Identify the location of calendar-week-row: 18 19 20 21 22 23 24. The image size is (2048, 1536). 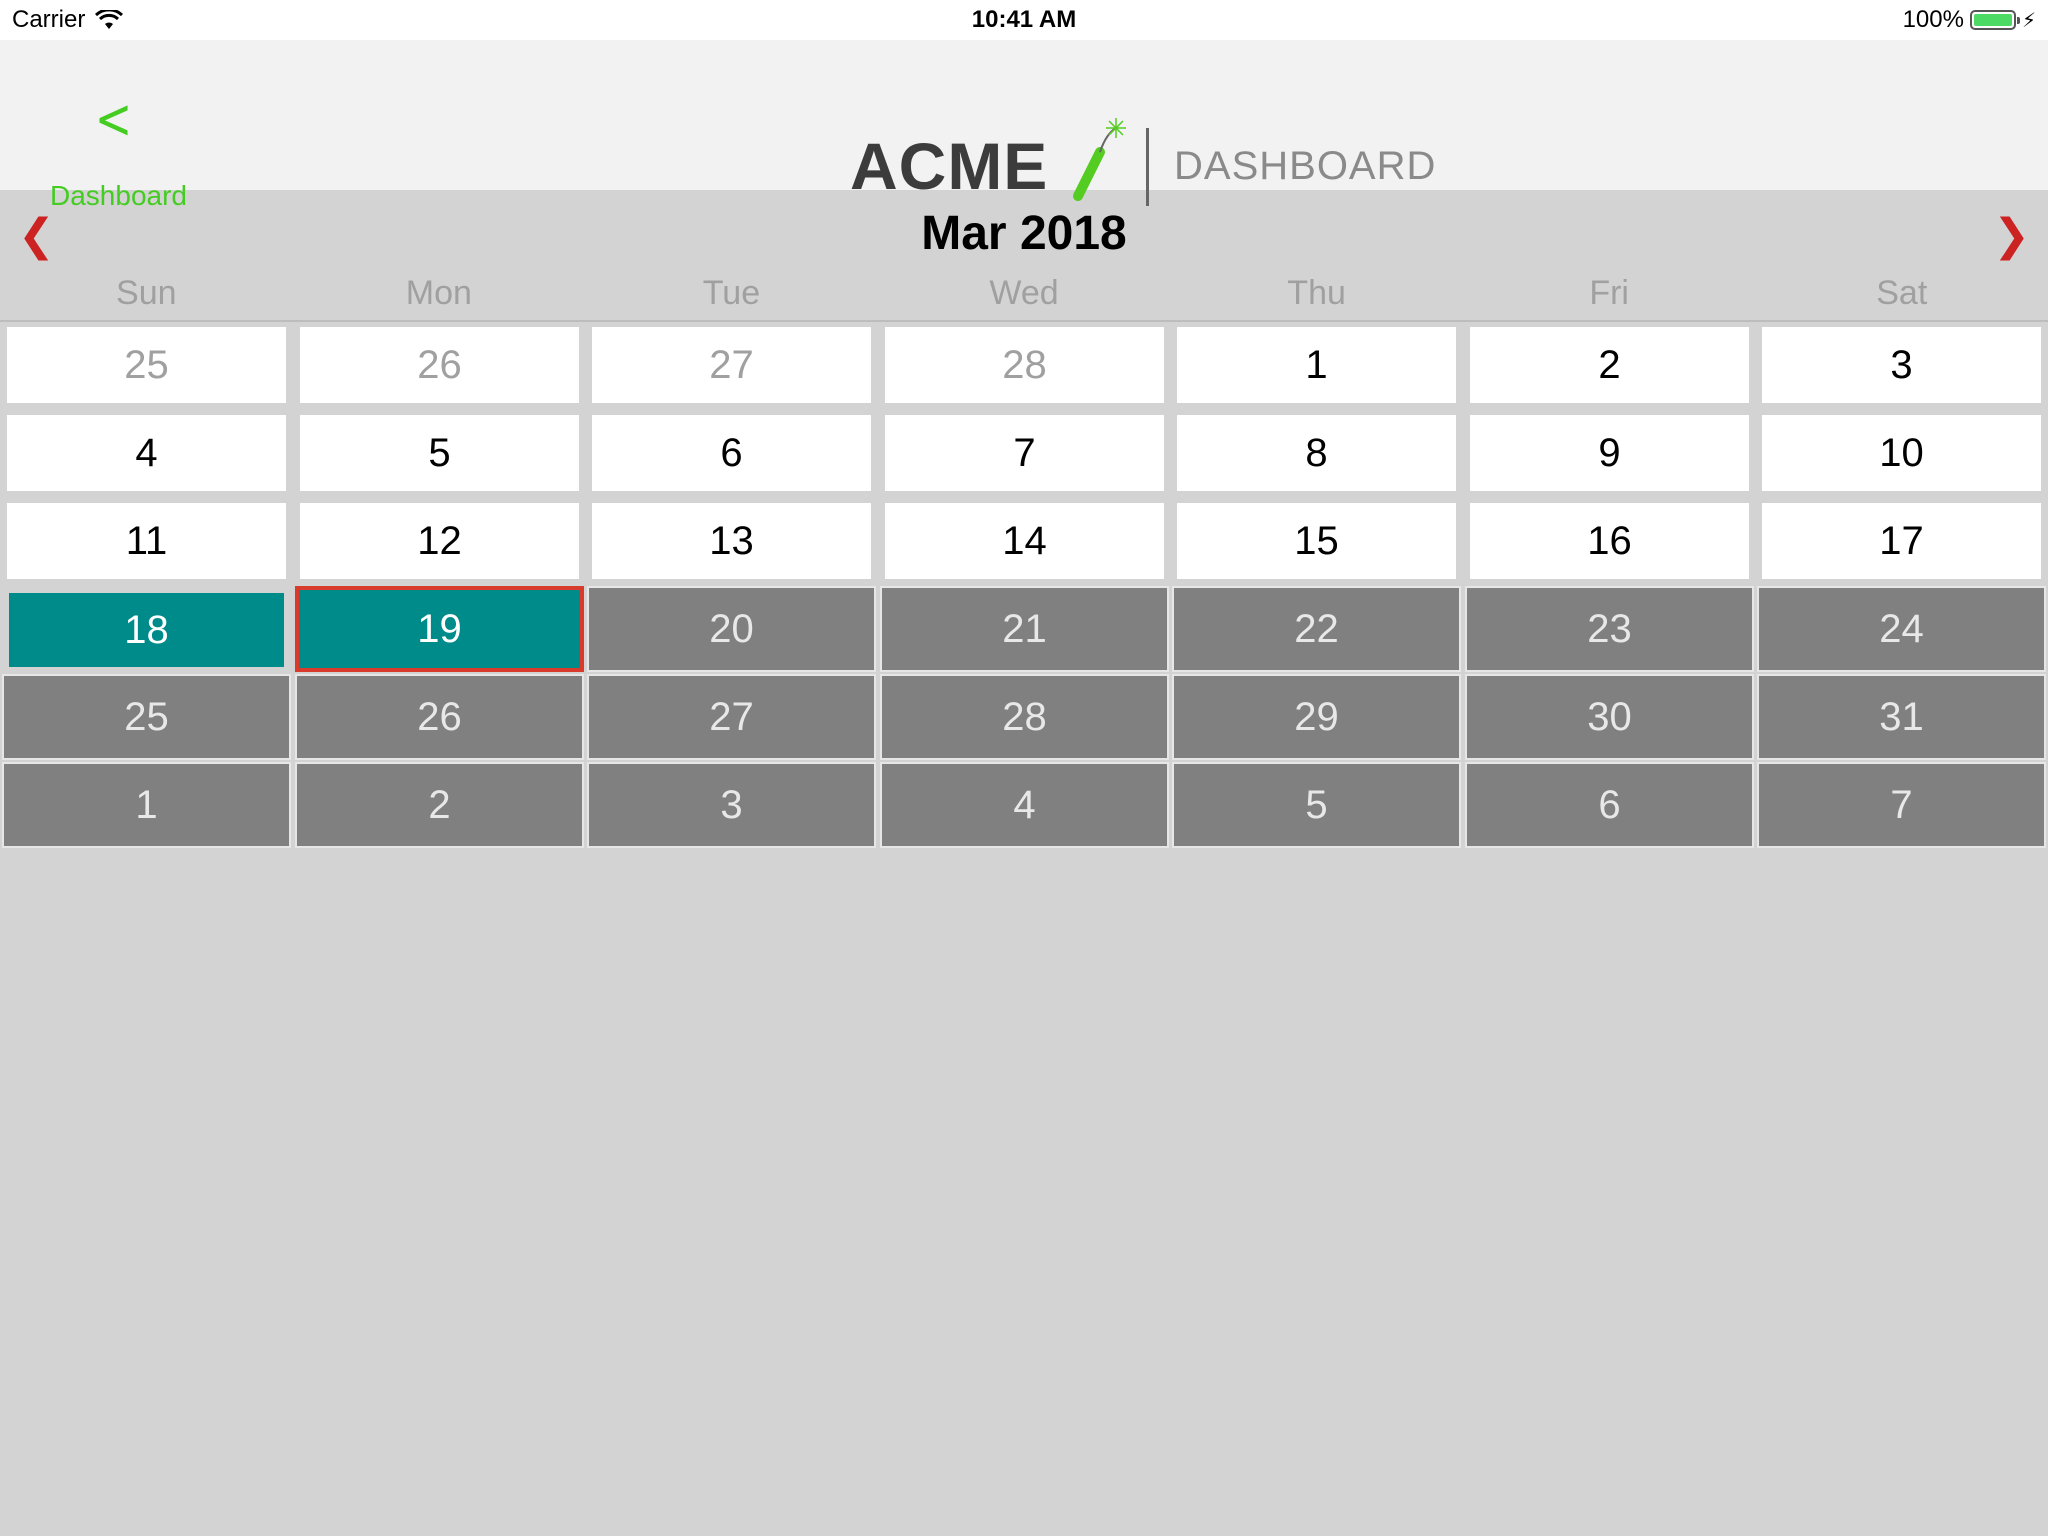
(1024, 630).